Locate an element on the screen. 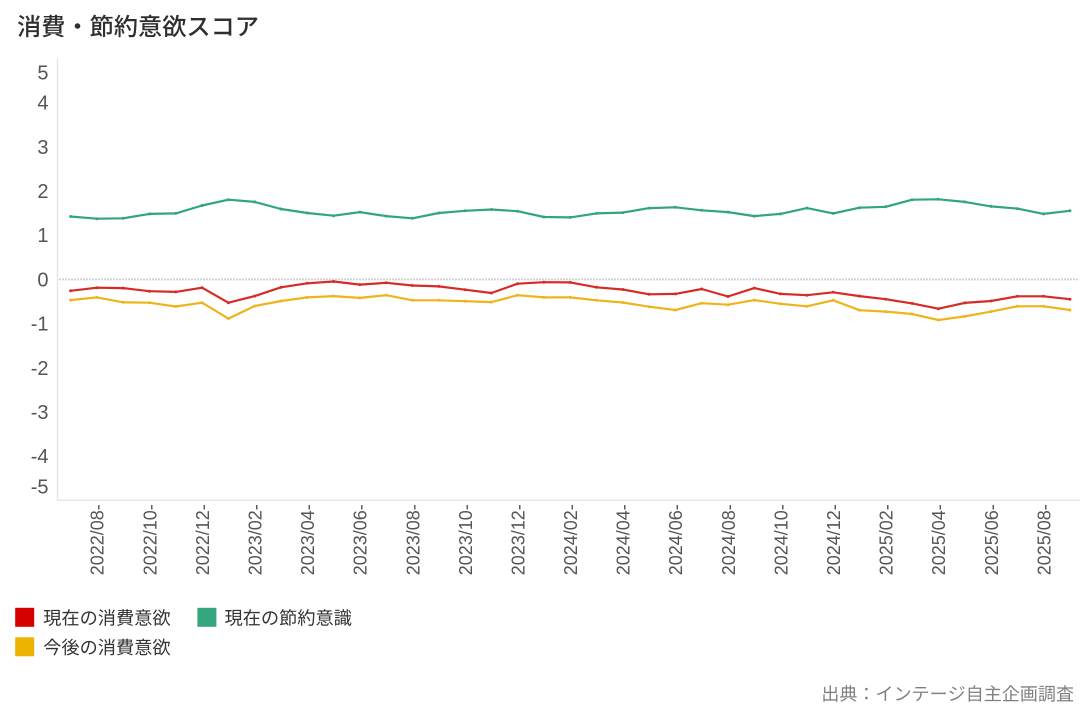 The image size is (1087, 714). svg-text: 2 is located at coordinates (42, 192).